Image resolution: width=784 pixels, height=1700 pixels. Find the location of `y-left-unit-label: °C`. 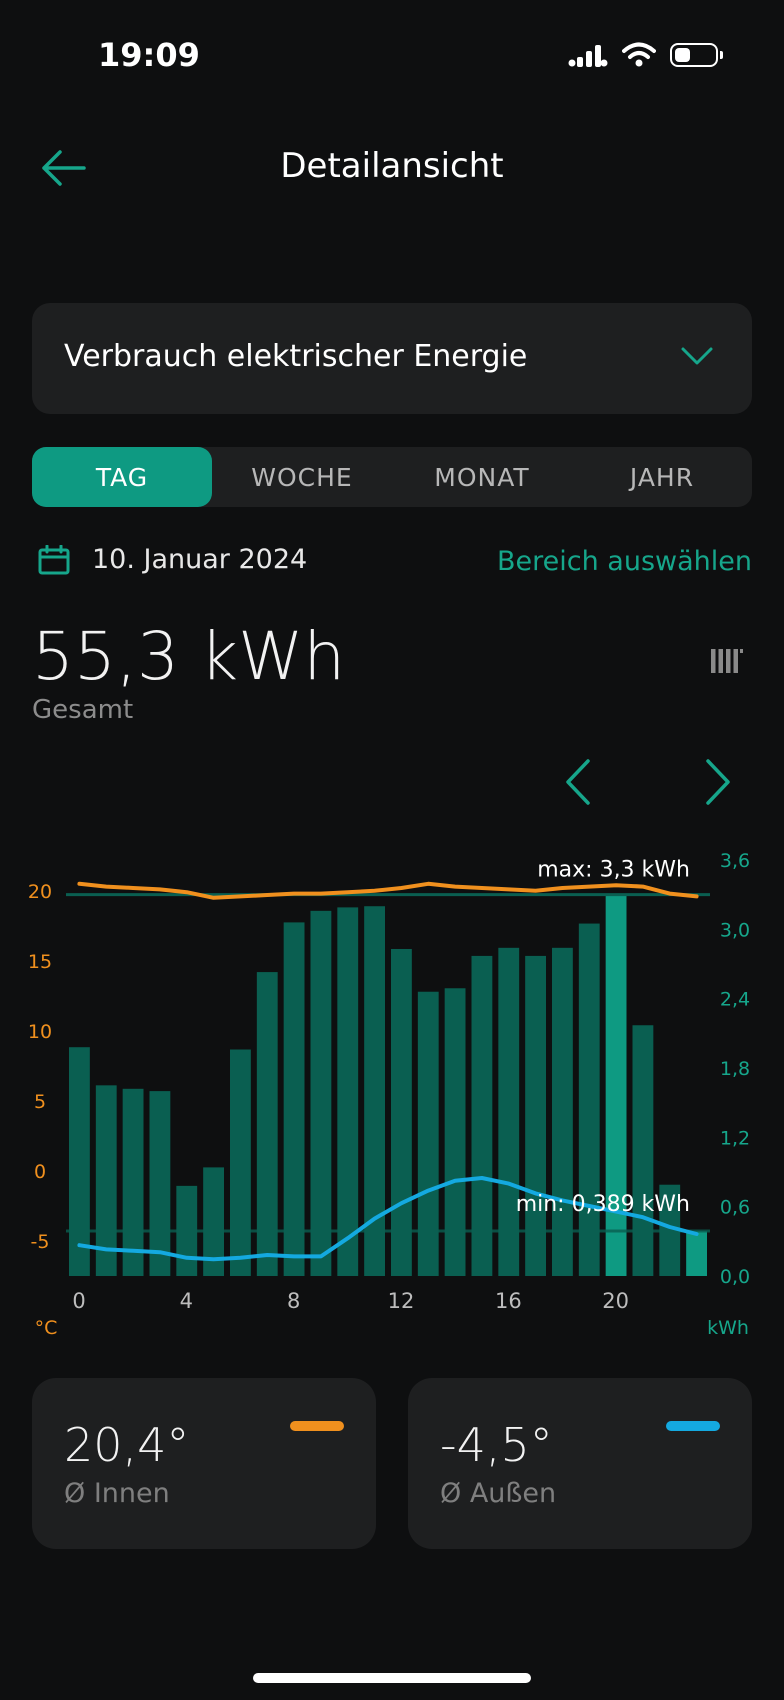

y-left-unit-label: °C is located at coordinates (46, 1328).